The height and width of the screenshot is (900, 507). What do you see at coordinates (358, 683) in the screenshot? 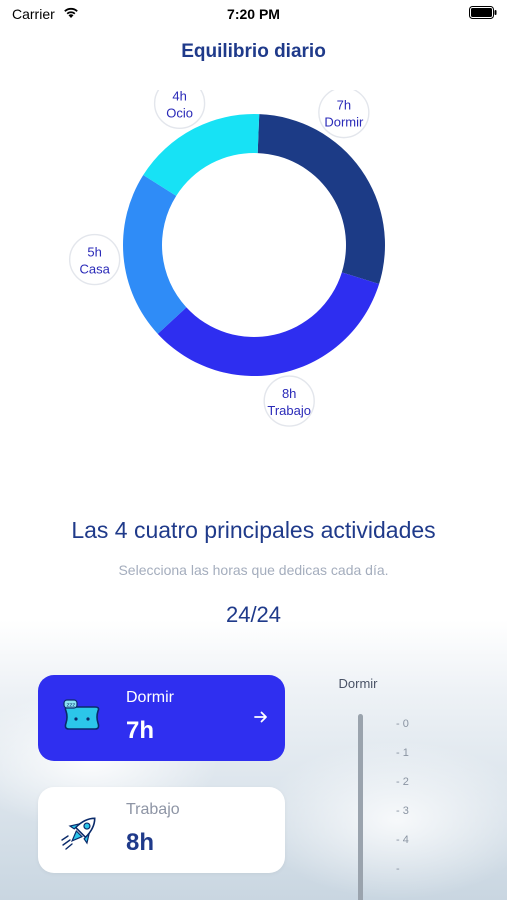
I see `hour-picker-label: Dormir` at bounding box center [358, 683].